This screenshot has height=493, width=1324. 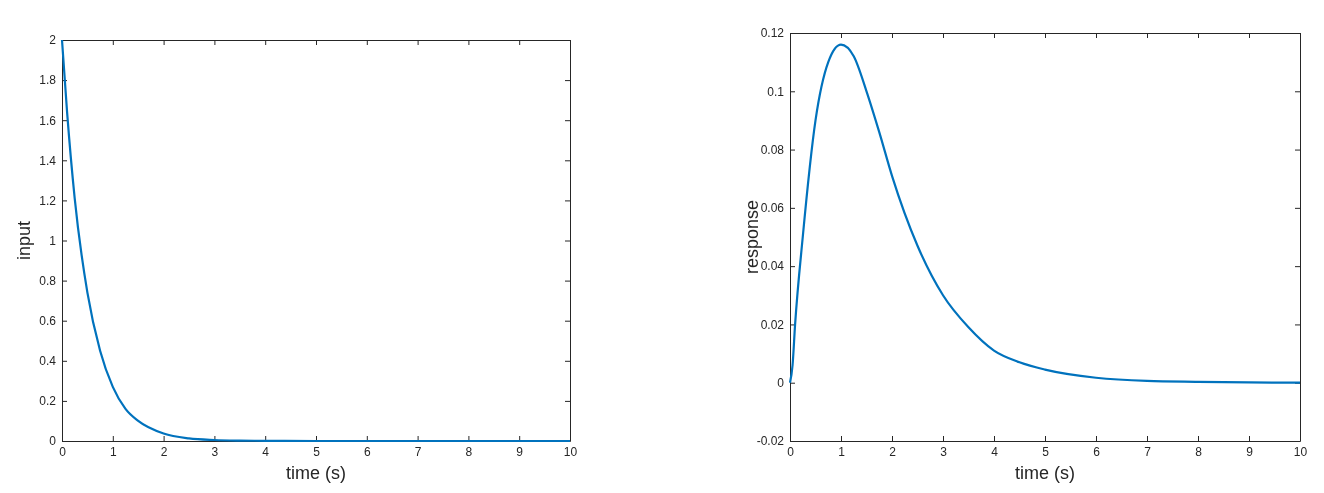 I want to click on y-tick-label: 0.06, so click(x=772, y=208).